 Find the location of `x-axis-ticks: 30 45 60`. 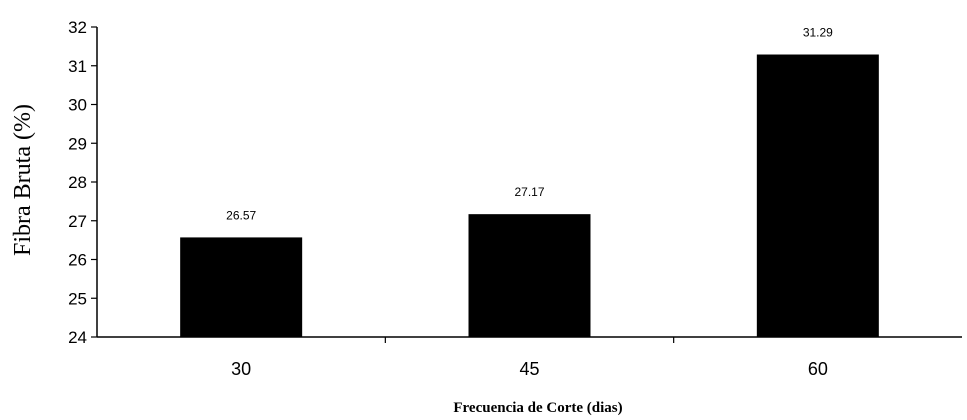

x-axis-ticks: 30 45 60 is located at coordinates (529, 358).